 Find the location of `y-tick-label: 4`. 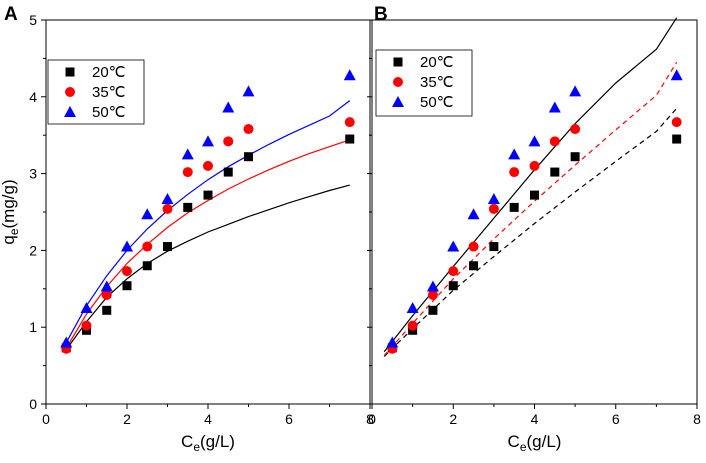

y-tick-label: 4 is located at coordinates (33, 97).